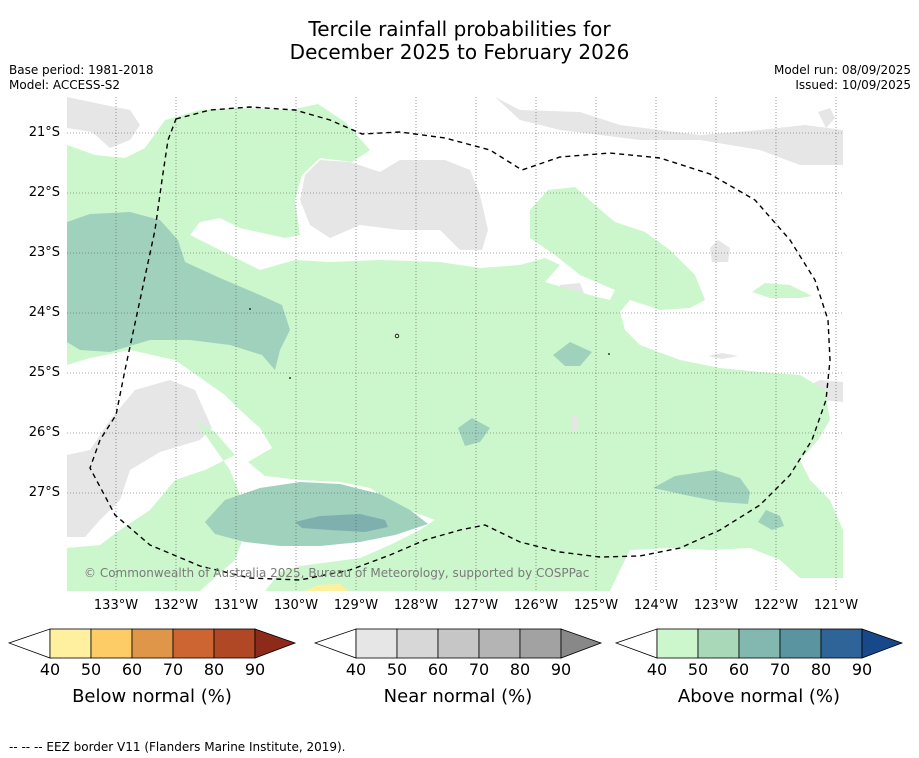  What do you see at coordinates (459, 29) in the screenshot?
I see `title-line-1: Tercile rainfall probabilities for` at bounding box center [459, 29].